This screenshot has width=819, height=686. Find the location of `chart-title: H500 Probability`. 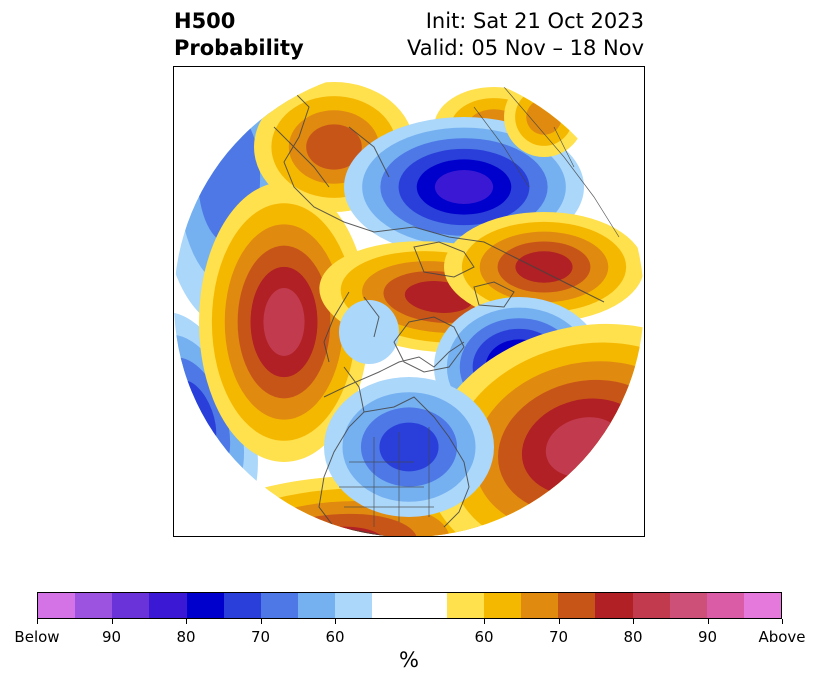

chart-title: H500 Probability is located at coordinates (239, 35).